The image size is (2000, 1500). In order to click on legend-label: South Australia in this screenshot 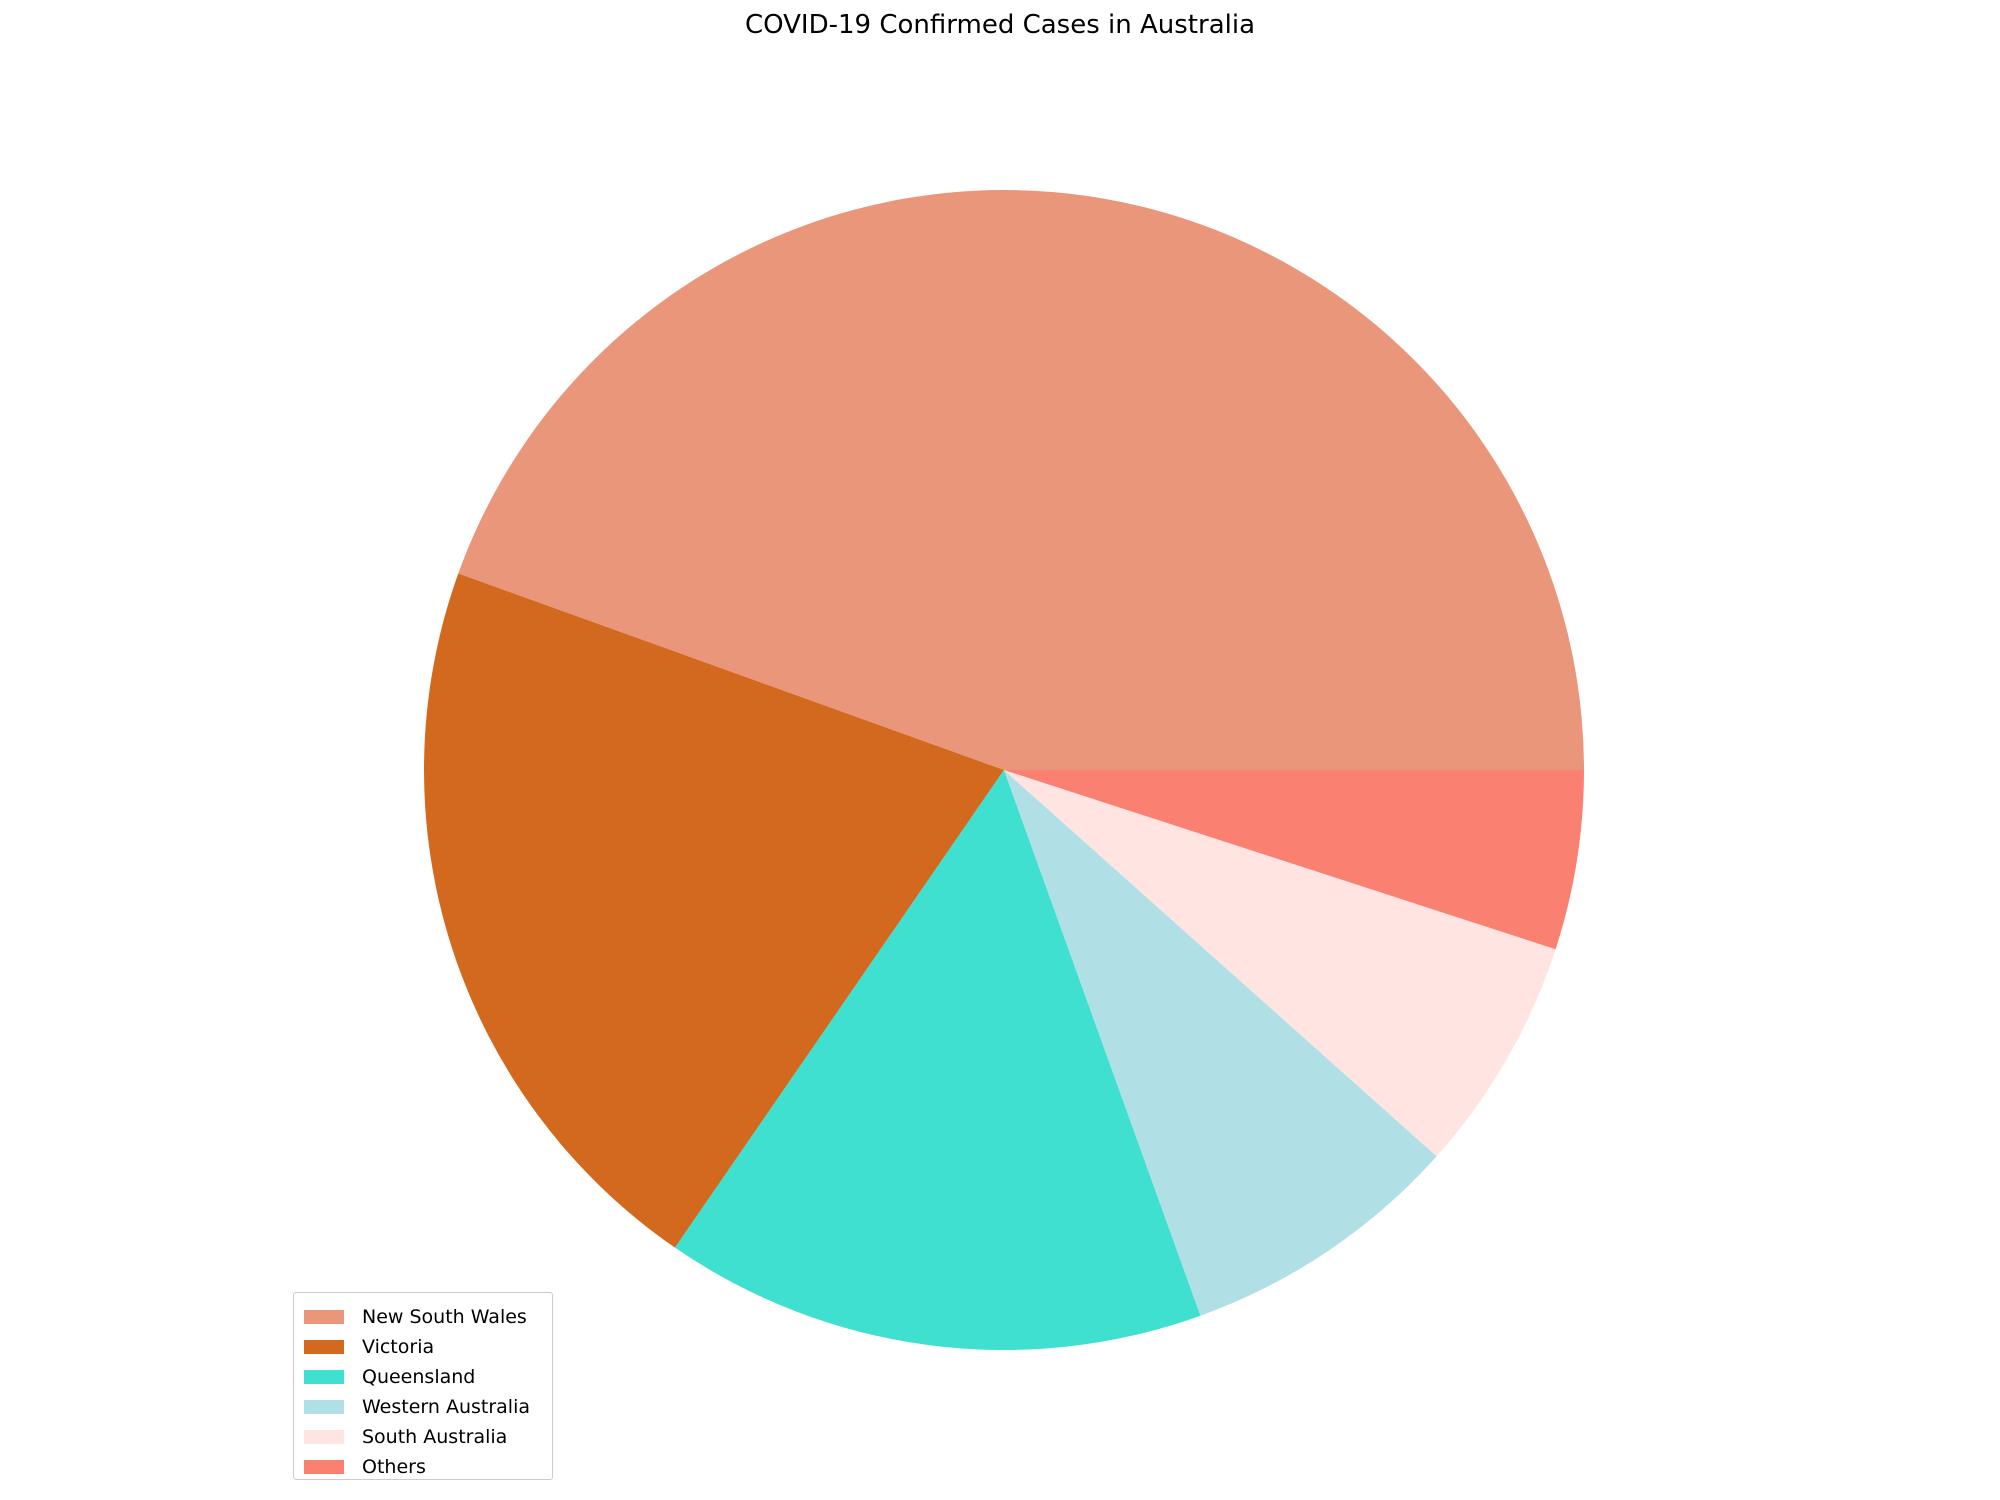, I will do `click(435, 1437)`.